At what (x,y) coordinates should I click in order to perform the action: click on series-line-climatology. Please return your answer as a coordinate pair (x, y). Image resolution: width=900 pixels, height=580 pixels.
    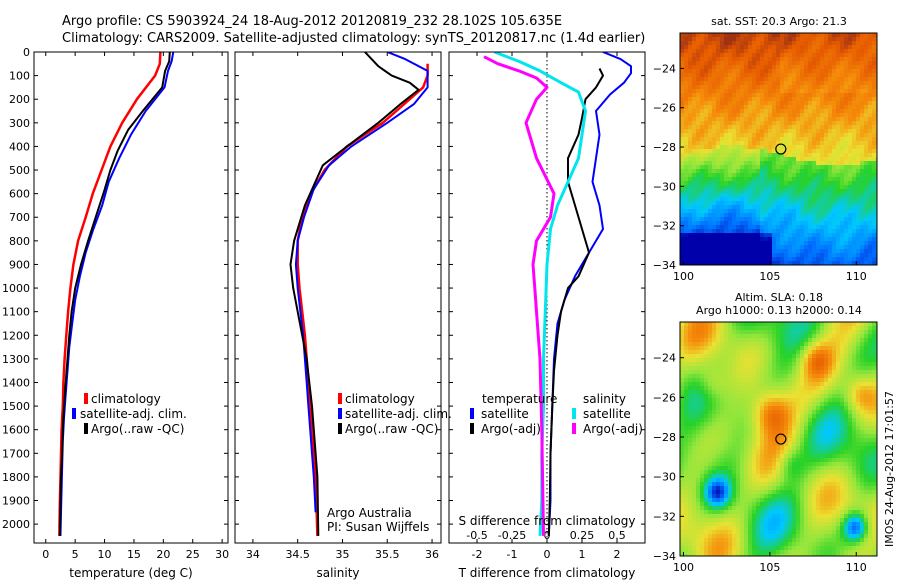
    Looking at the image, I should click on (362, 299).